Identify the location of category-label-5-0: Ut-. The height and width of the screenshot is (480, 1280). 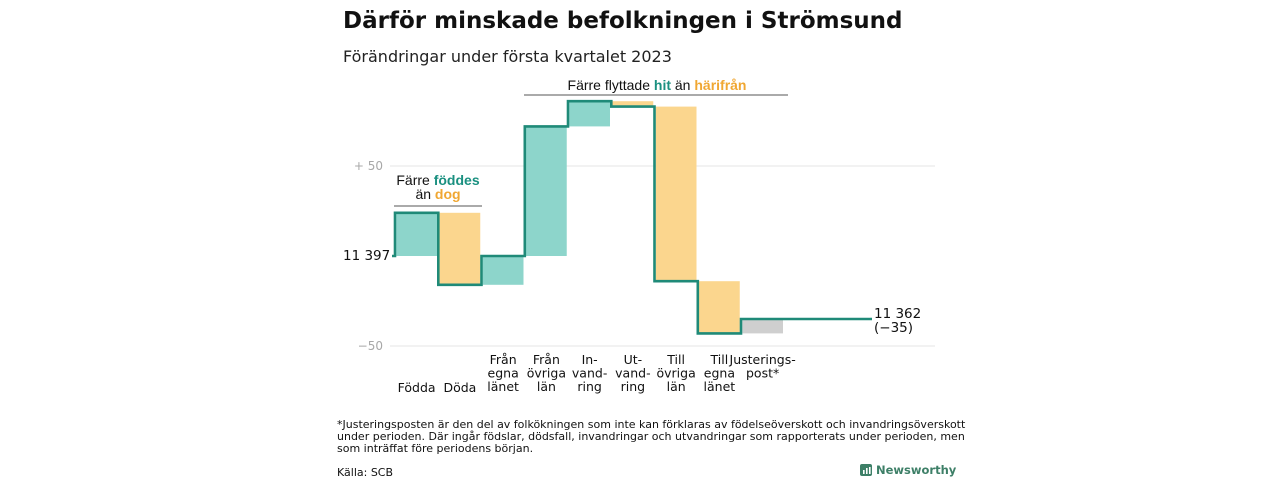
(633, 359).